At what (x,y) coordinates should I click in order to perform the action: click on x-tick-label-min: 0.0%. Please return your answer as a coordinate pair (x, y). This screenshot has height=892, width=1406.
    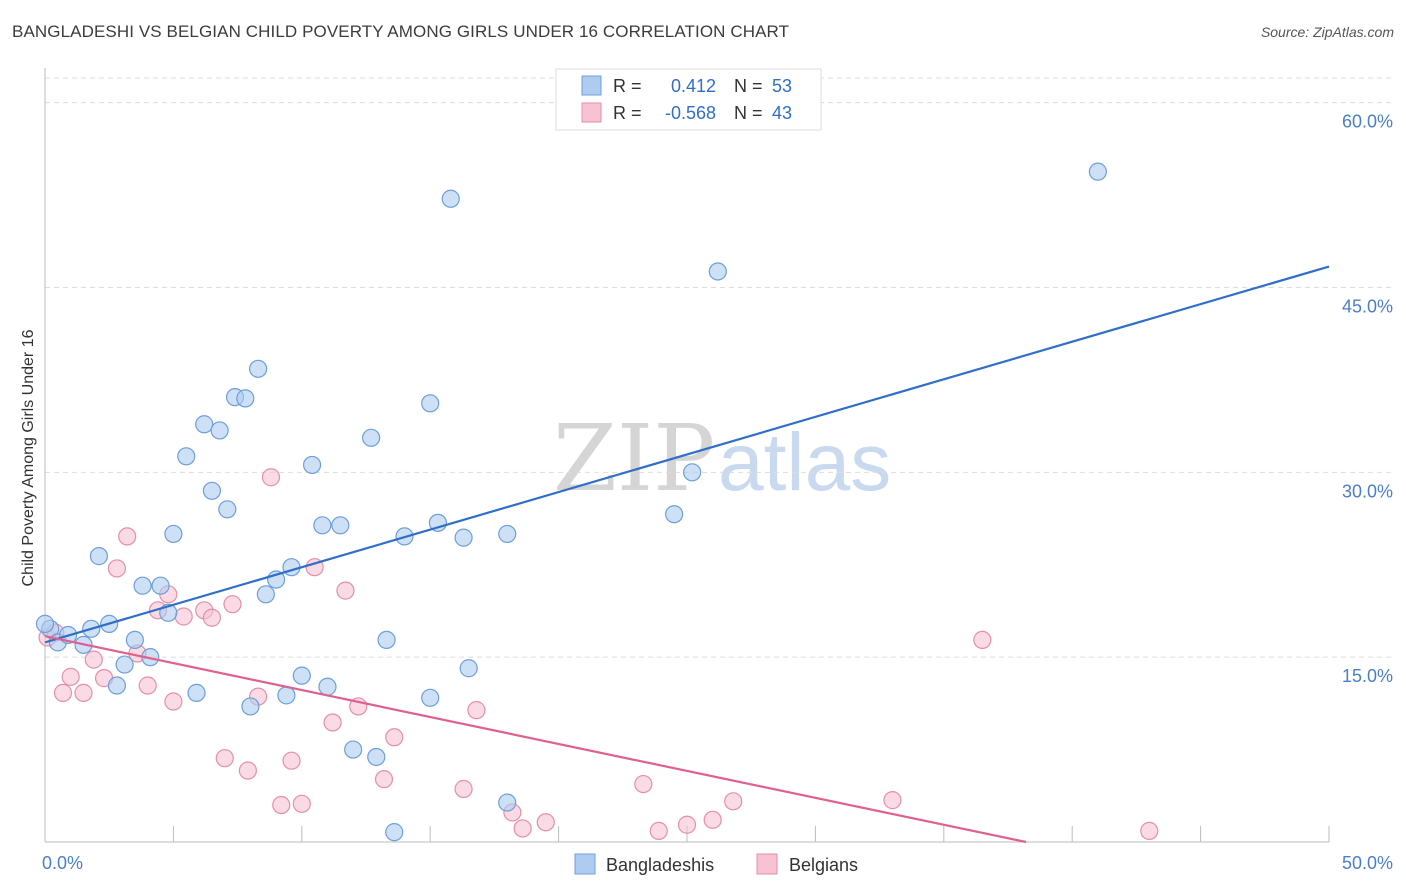
    Looking at the image, I should click on (62, 863).